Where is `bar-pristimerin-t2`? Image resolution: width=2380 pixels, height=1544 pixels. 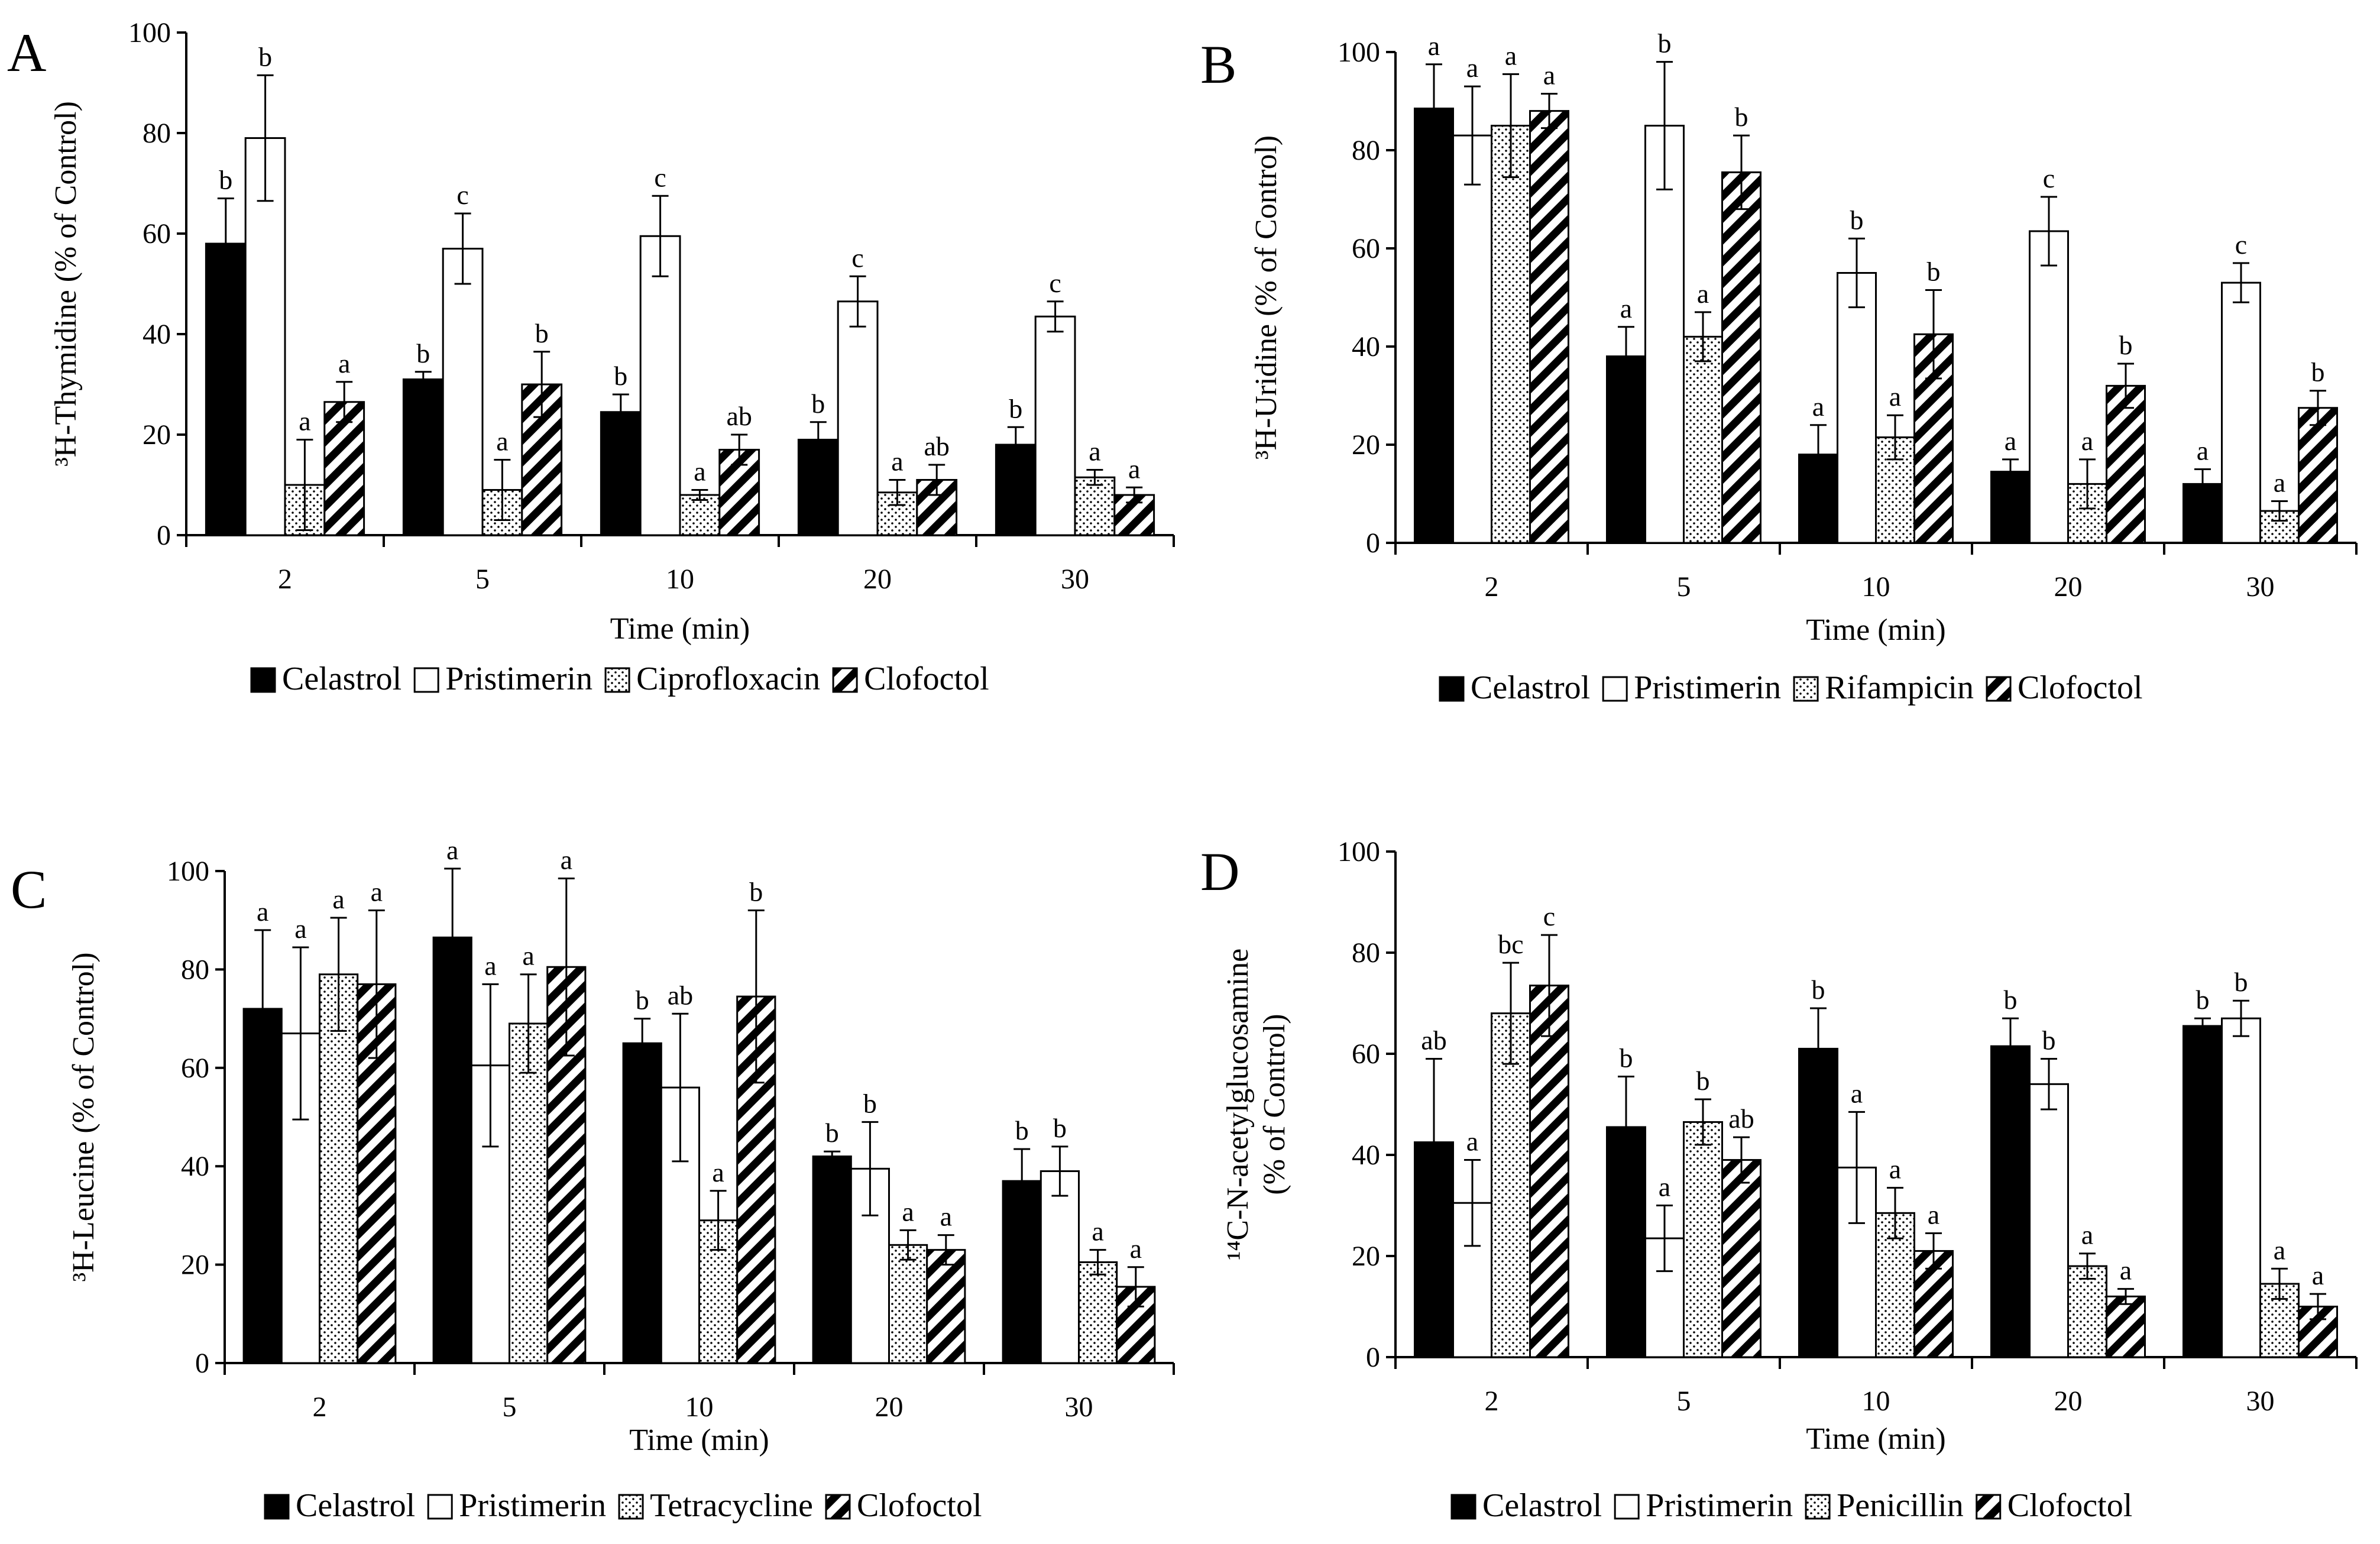 bar-pristimerin-t2 is located at coordinates (265, 336).